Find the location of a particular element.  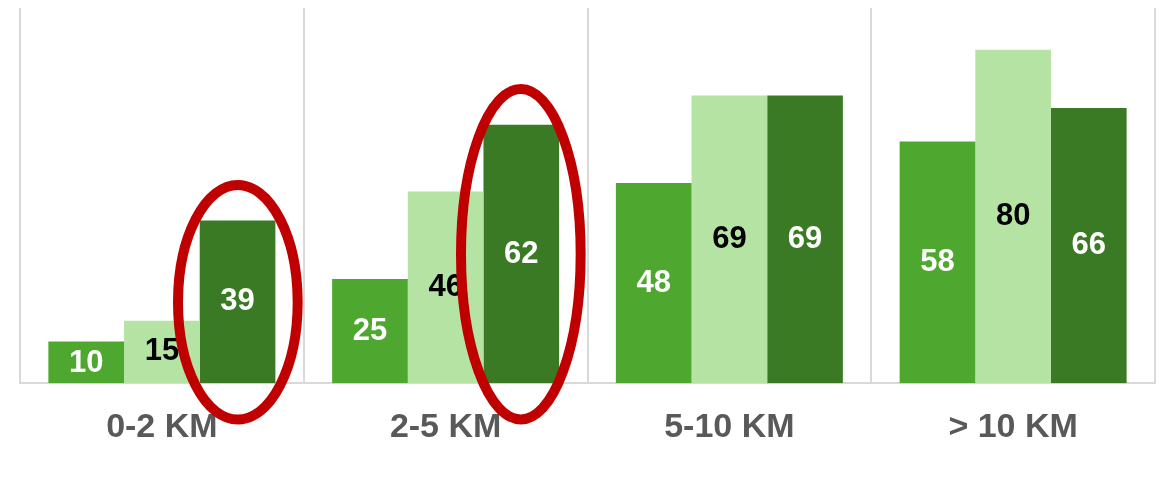

data-label: 80 is located at coordinates (1013, 214).